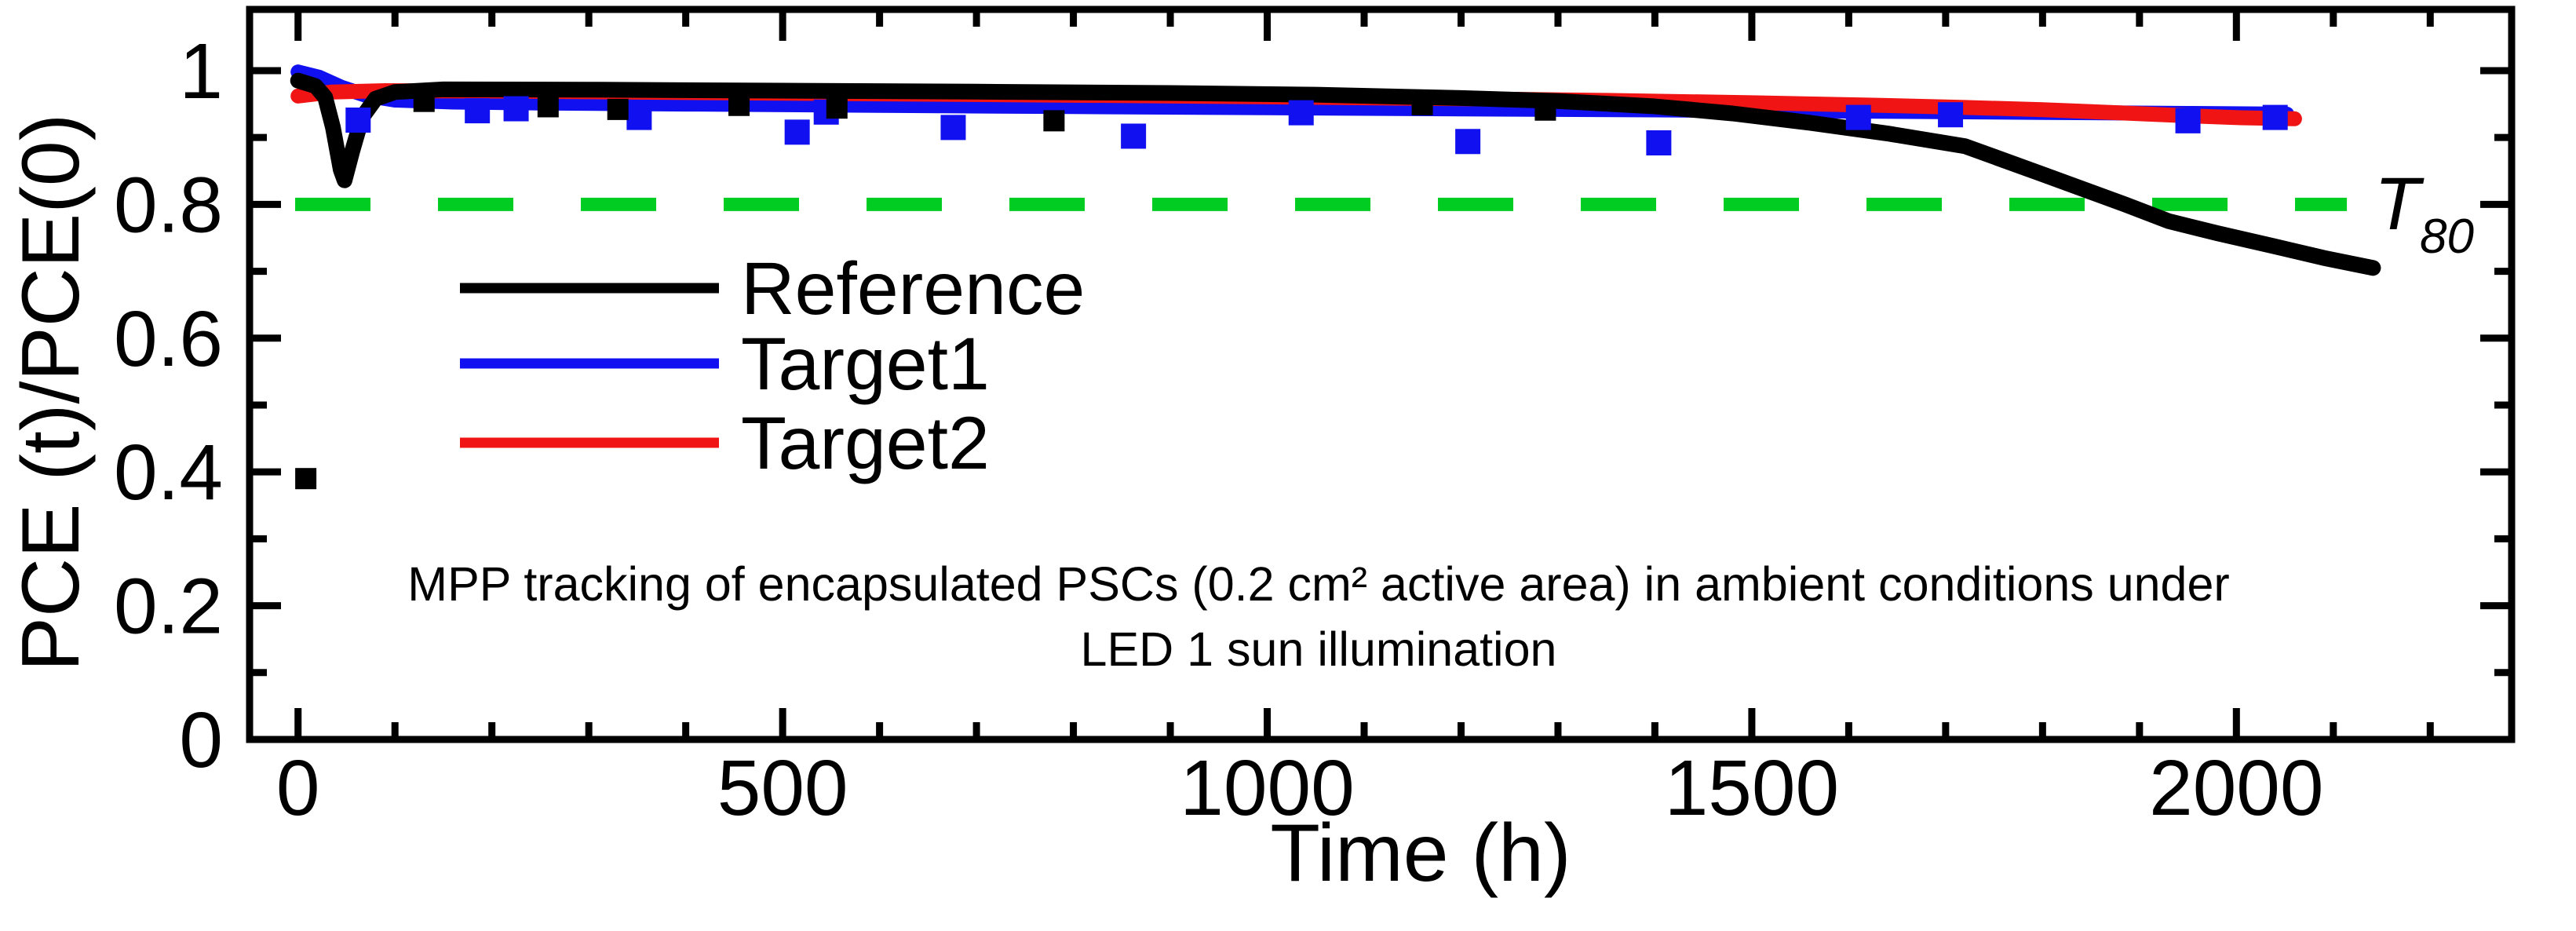  Describe the element at coordinates (1267, 788) in the screenshot. I see `x-tick-label: 1000` at that location.